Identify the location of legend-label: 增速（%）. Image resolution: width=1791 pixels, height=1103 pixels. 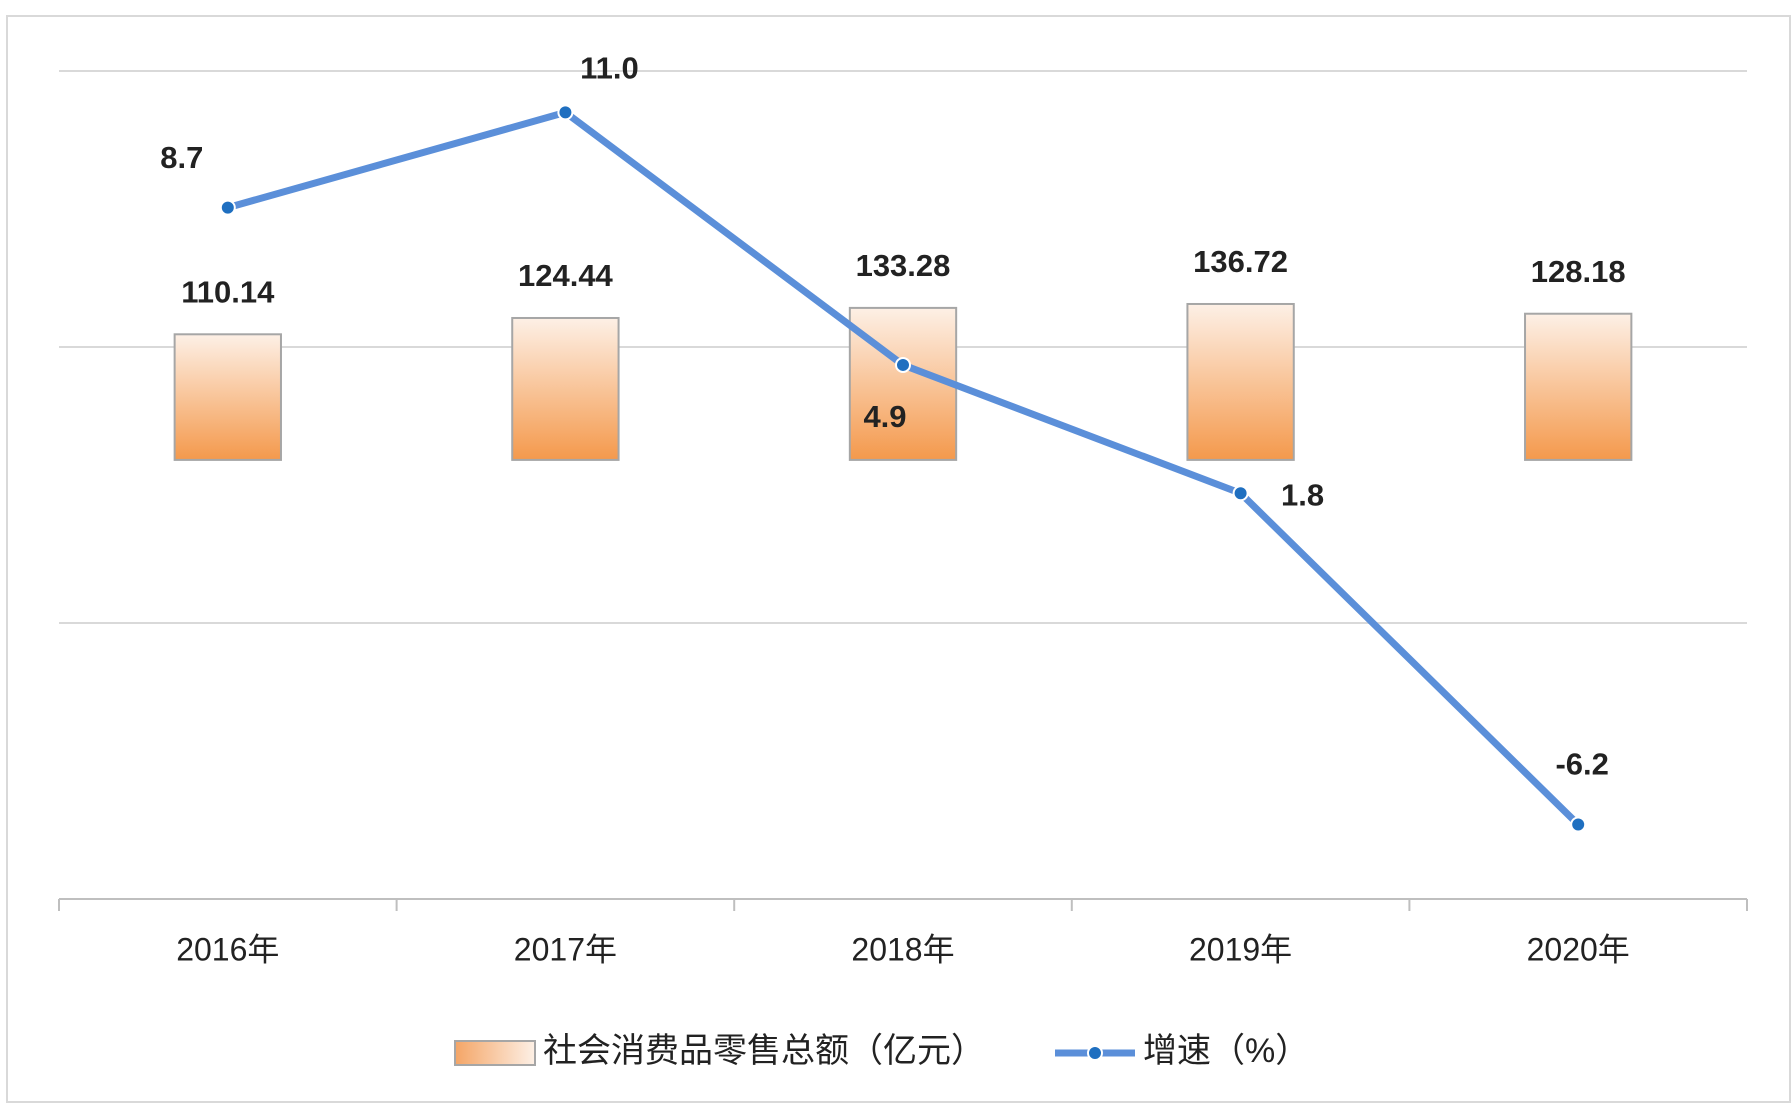
(1226, 1051).